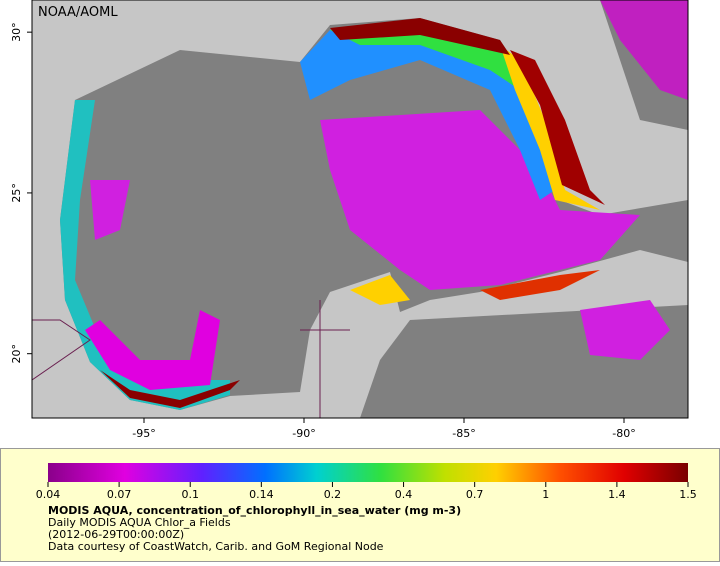 The width and height of the screenshot is (720, 566). I want to click on colorbar-tick-label: 0.1, so click(190, 494).